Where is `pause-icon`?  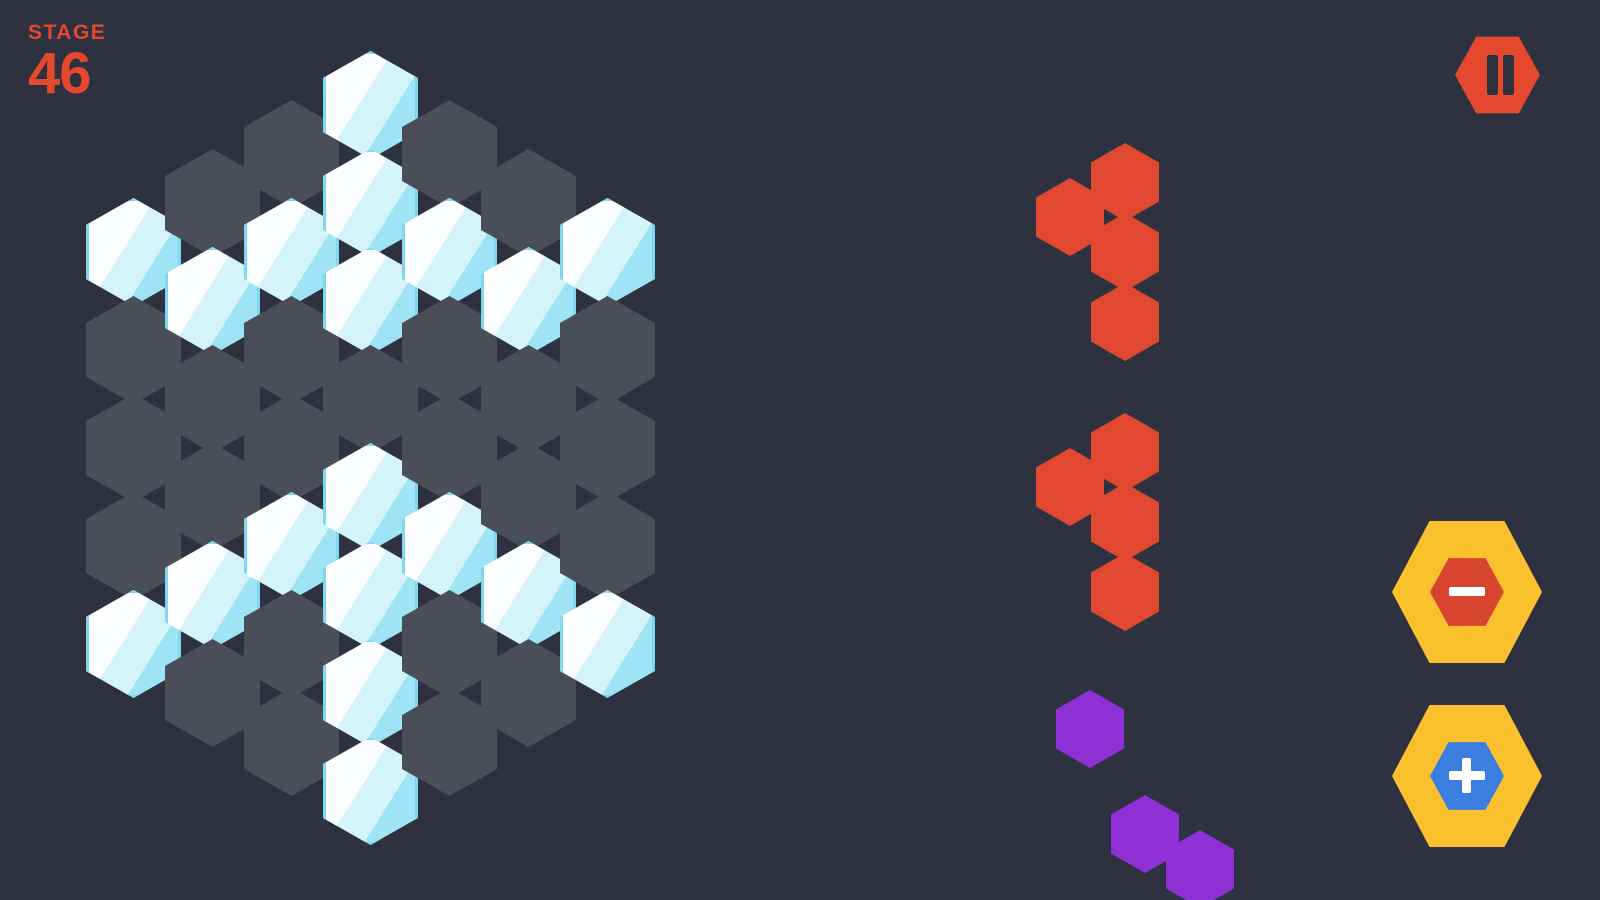
pause-icon is located at coordinates (1497, 75).